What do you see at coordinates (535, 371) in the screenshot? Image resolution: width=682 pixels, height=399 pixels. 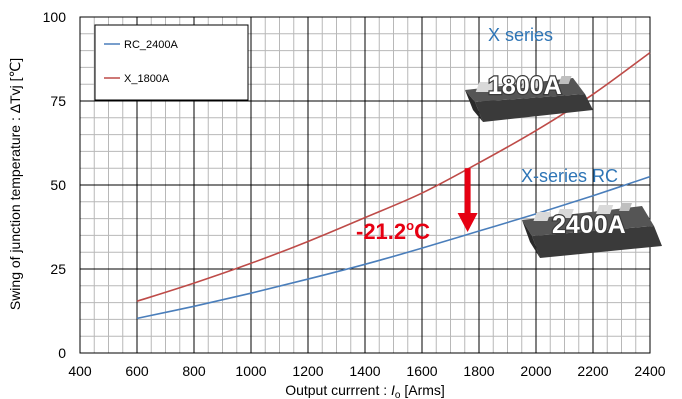 I see `x-tick-label: 2000` at bounding box center [535, 371].